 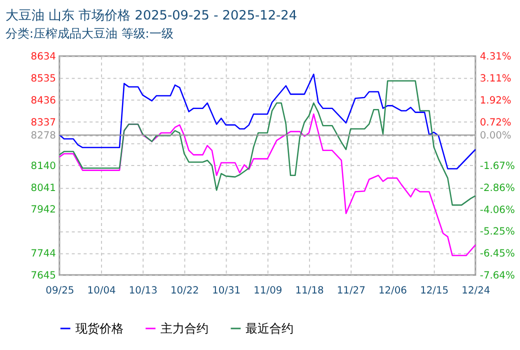 What do you see at coordinates (497, 210) in the screenshot?
I see `y2-tick-label: -4.06%` at bounding box center [497, 210].